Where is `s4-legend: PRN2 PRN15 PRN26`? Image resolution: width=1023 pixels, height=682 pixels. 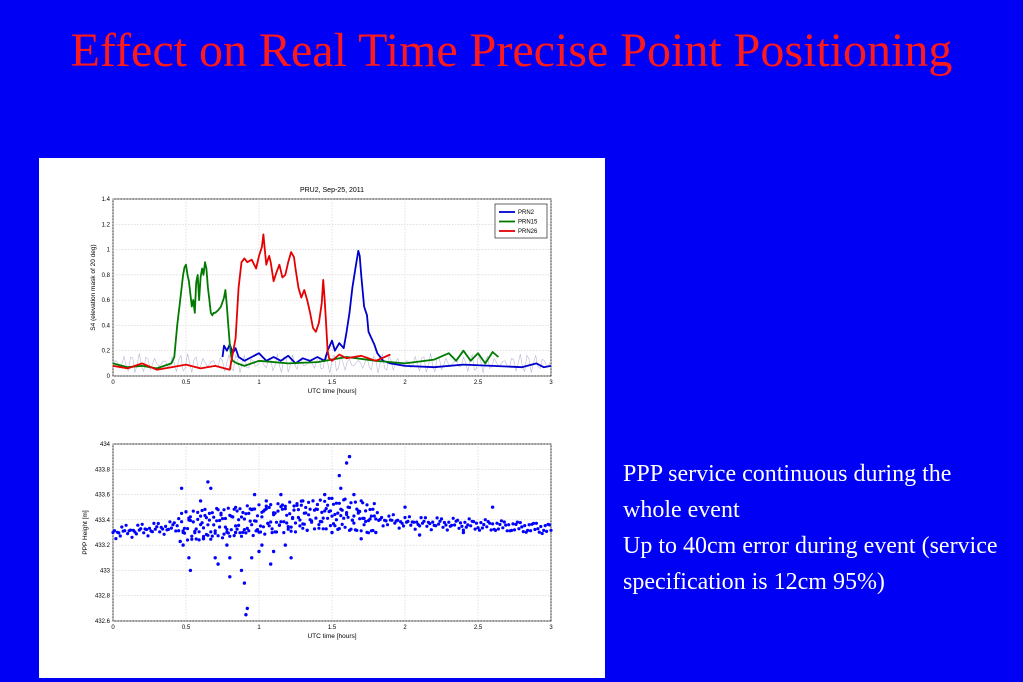
s4-legend: PRN2 PRN15 PRN26 is located at coordinates (521, 221).